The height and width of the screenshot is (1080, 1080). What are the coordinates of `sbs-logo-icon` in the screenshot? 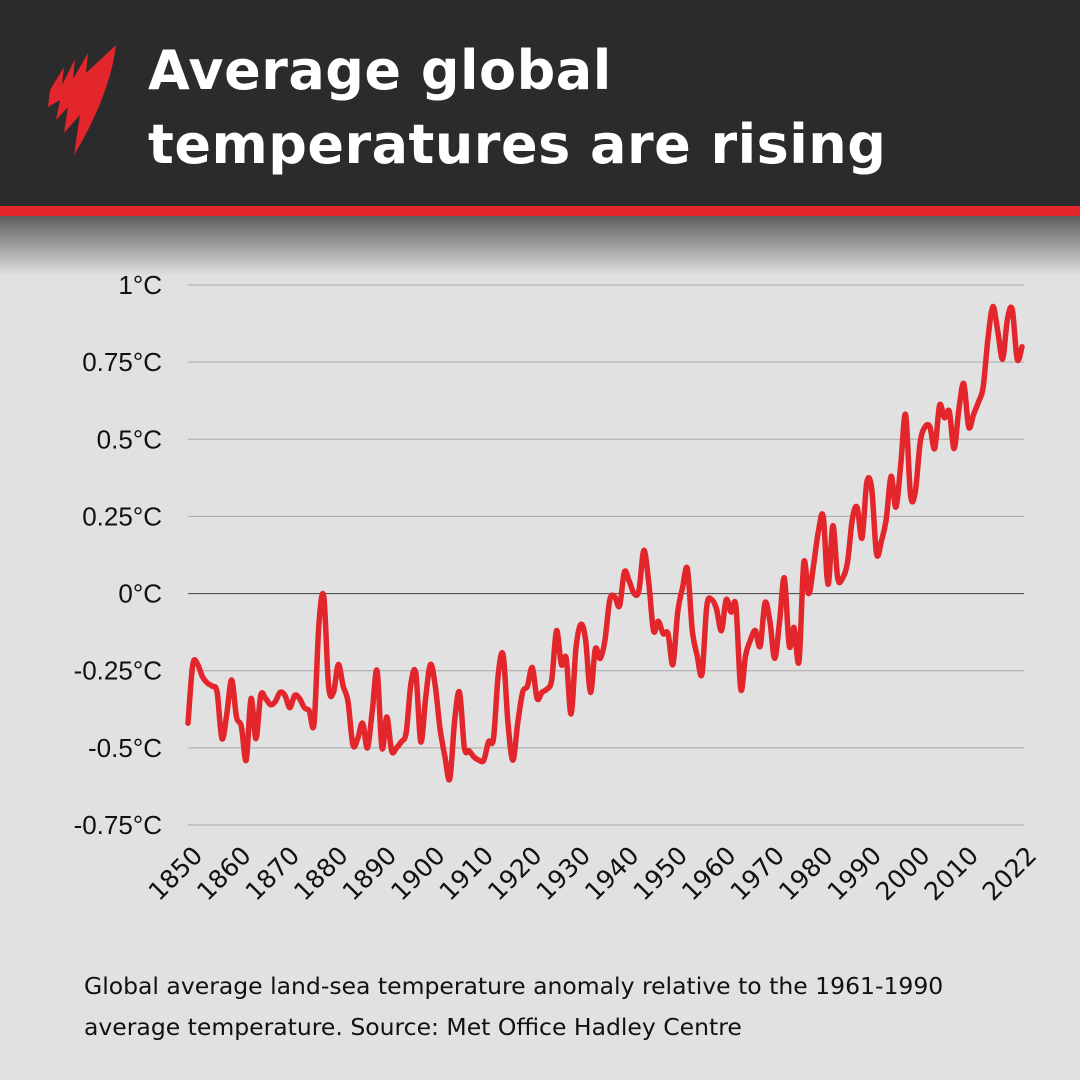 It's located at (82, 100).